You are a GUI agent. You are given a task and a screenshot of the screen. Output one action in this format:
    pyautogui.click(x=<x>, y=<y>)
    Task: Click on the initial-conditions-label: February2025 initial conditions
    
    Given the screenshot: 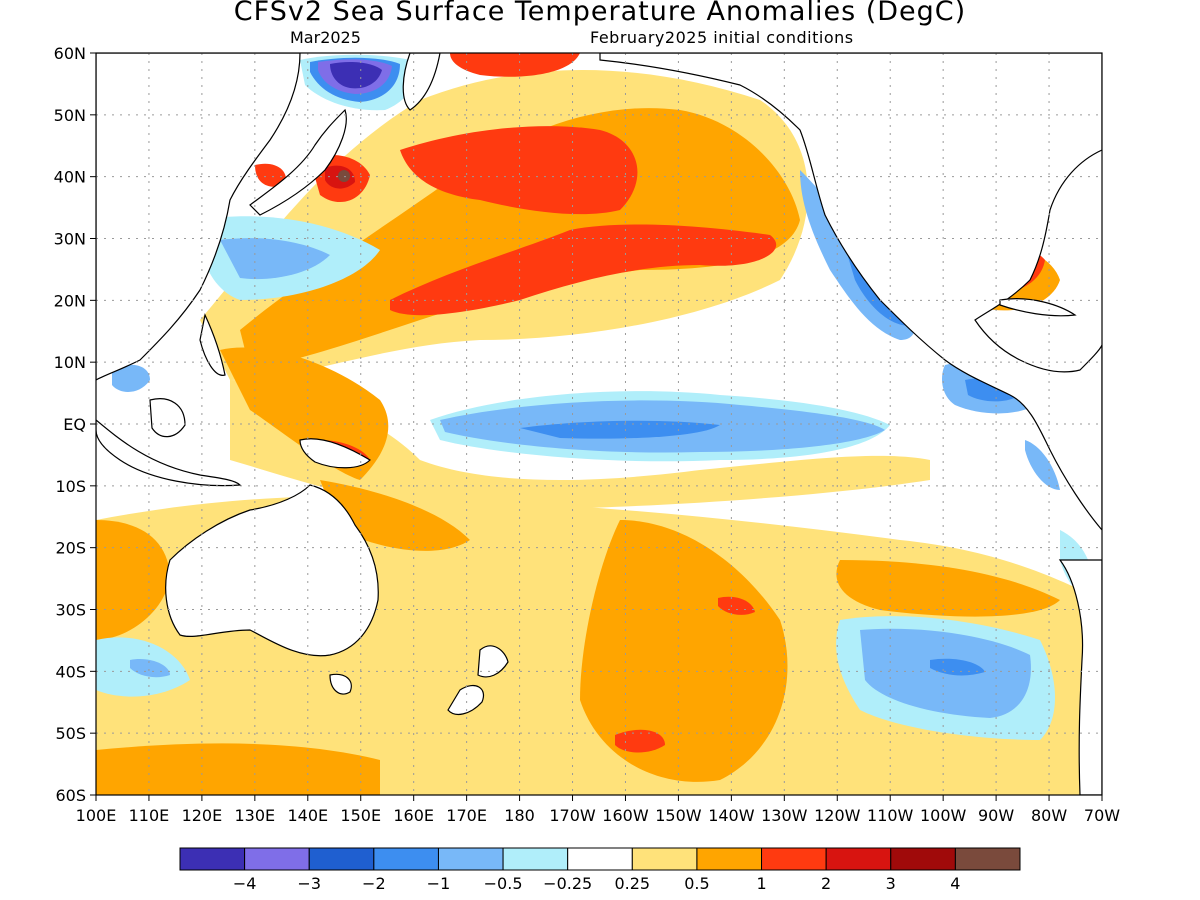 What is the action you would take?
    pyautogui.click(x=722, y=37)
    